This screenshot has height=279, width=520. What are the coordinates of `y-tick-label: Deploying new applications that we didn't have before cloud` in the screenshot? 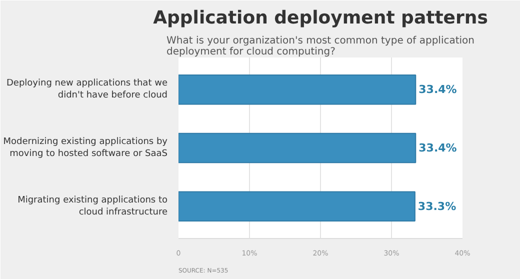 It's located at (87, 89).